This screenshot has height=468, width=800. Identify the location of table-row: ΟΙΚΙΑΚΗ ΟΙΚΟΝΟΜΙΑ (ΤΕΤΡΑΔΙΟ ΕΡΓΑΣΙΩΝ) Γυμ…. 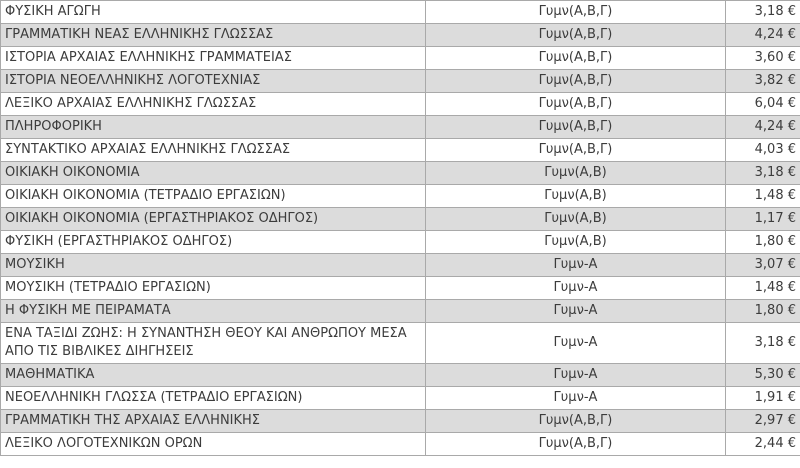
(400, 196).